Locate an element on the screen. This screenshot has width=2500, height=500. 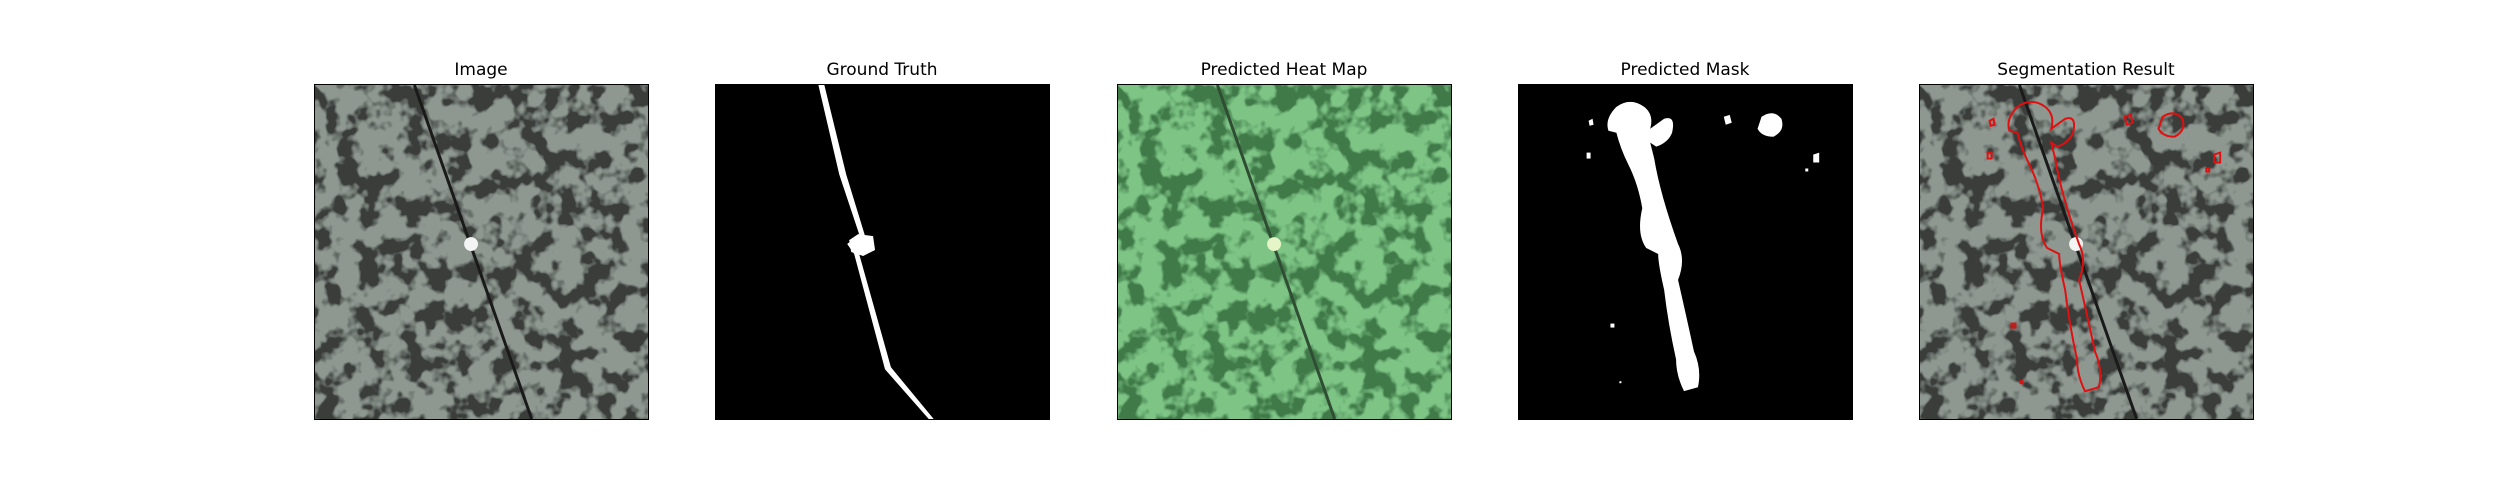
ground-truth-blob is located at coordinates (862, 245).